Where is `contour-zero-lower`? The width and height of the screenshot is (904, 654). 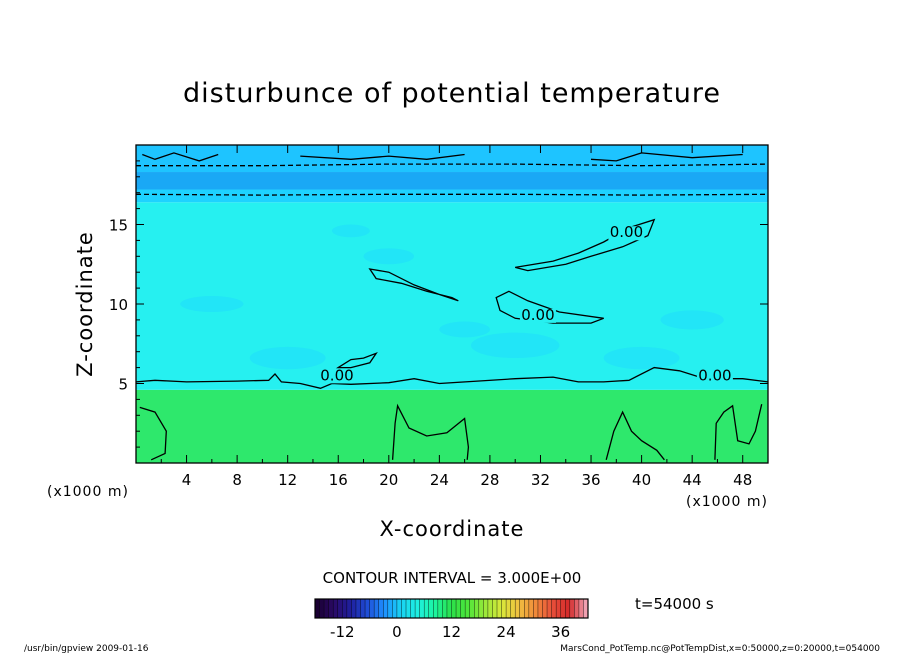 contour-zero-lower is located at coordinates (452, 377).